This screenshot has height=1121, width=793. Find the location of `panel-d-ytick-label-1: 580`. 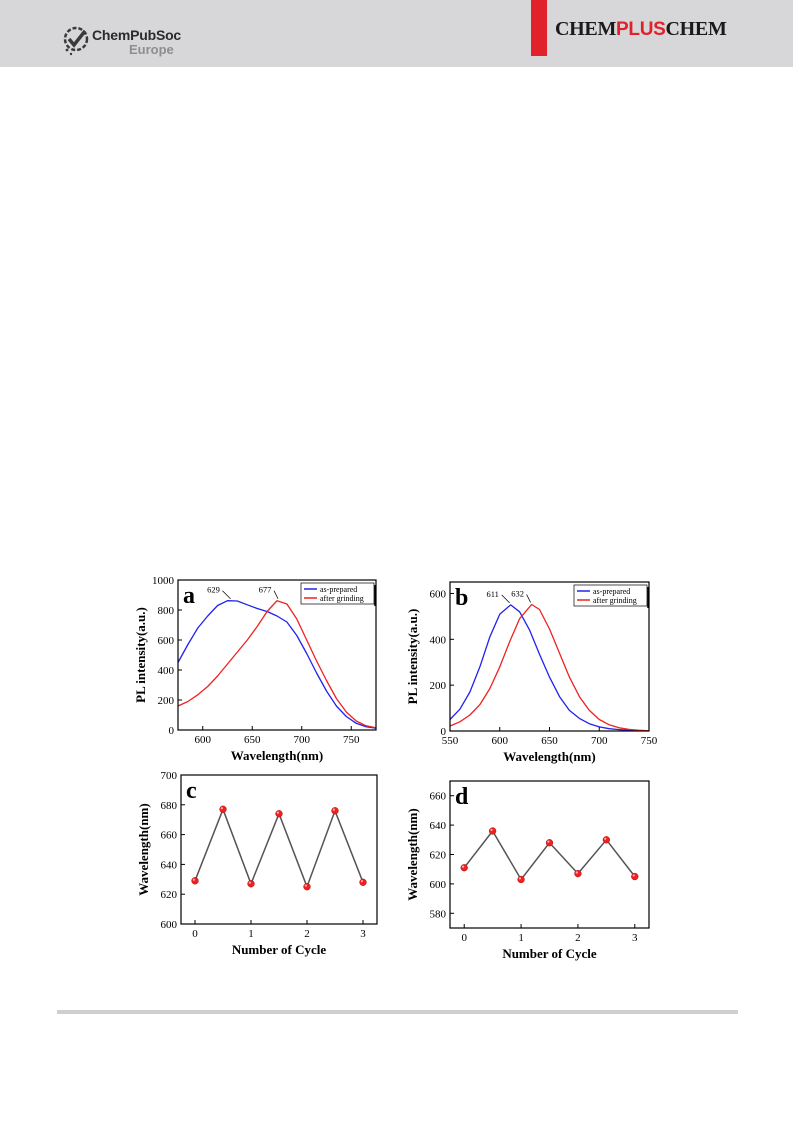

panel-d-ytick-label-1: 580 is located at coordinates (438, 914).